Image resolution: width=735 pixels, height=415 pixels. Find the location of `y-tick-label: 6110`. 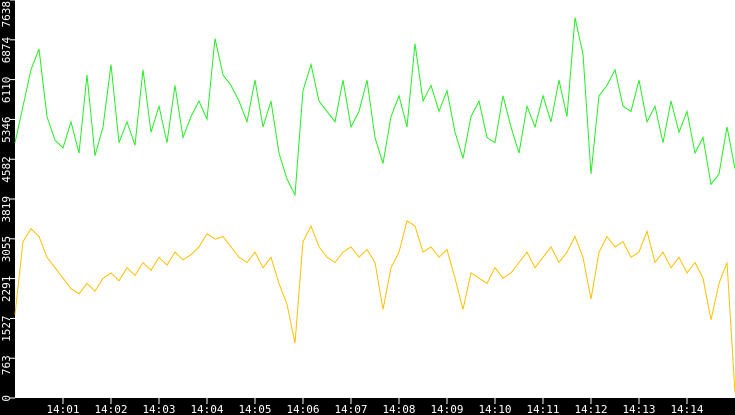

y-tick-label: 6110 is located at coordinates (6, 90).